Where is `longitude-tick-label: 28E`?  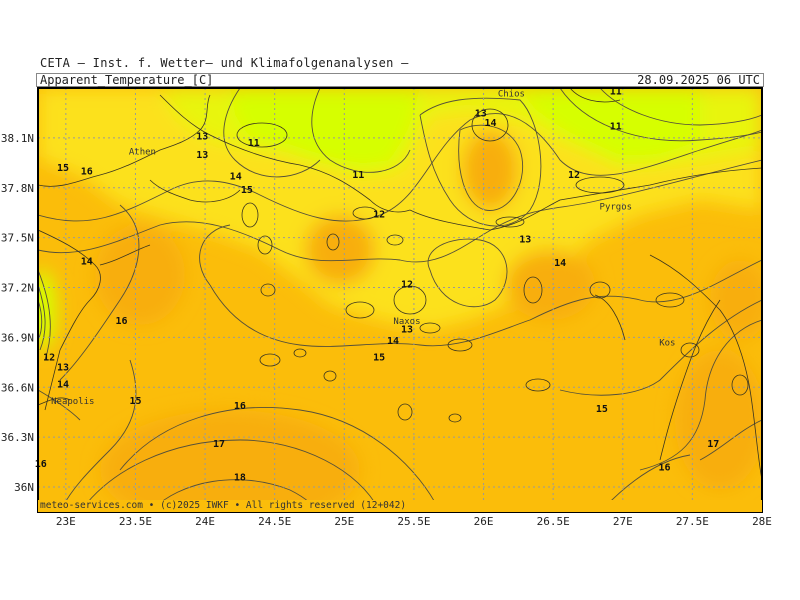 longitude-tick-label: 28E is located at coordinates (762, 521).